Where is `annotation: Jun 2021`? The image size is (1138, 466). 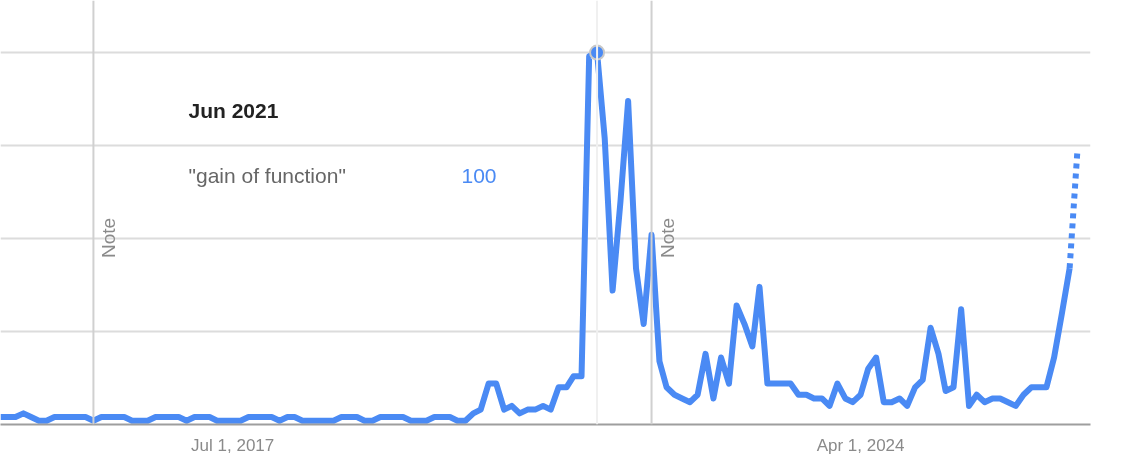
annotation: Jun 2021 is located at coordinates (233, 110).